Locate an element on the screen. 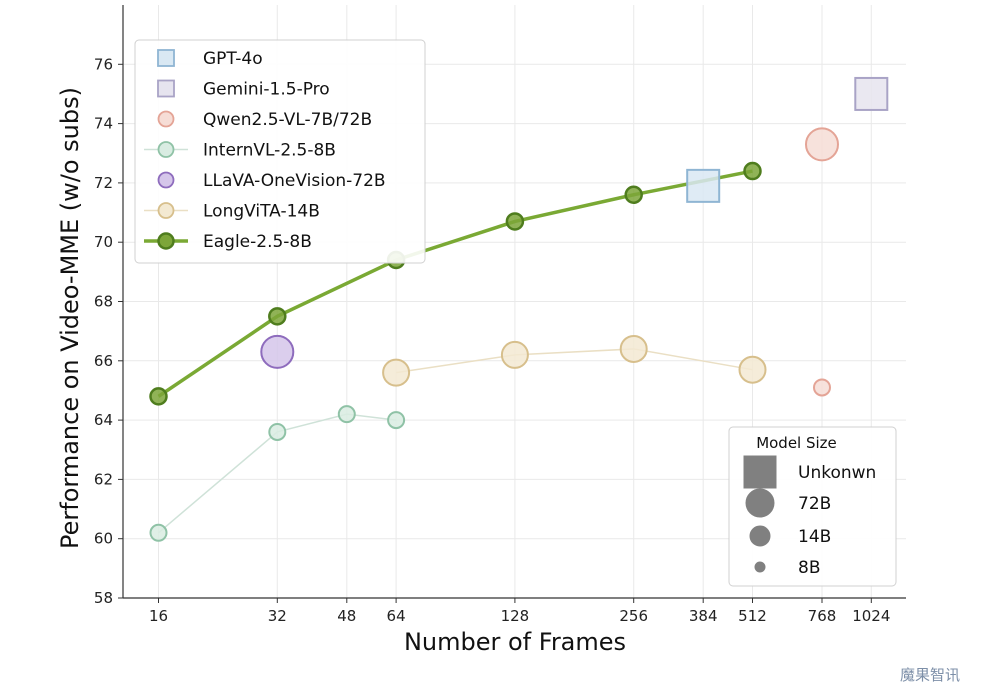 The height and width of the screenshot is (695, 1000). series-line-longvita-14b is located at coordinates (574, 361).